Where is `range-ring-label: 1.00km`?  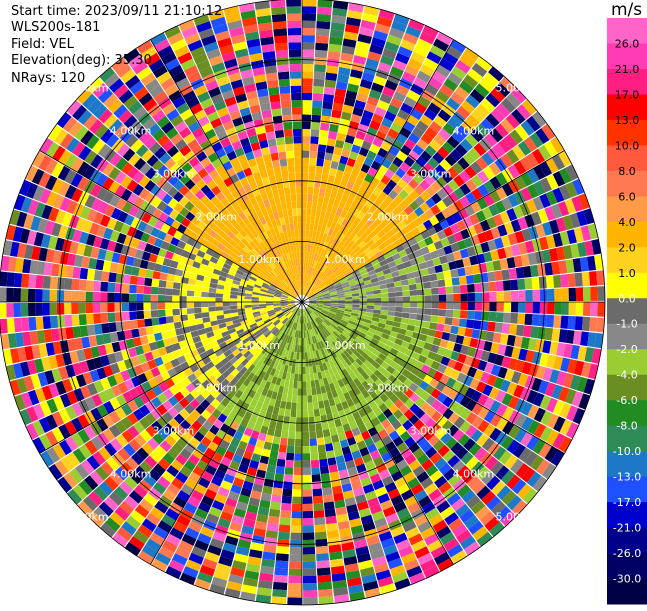 range-ring-label: 1.00km is located at coordinates (259, 259).